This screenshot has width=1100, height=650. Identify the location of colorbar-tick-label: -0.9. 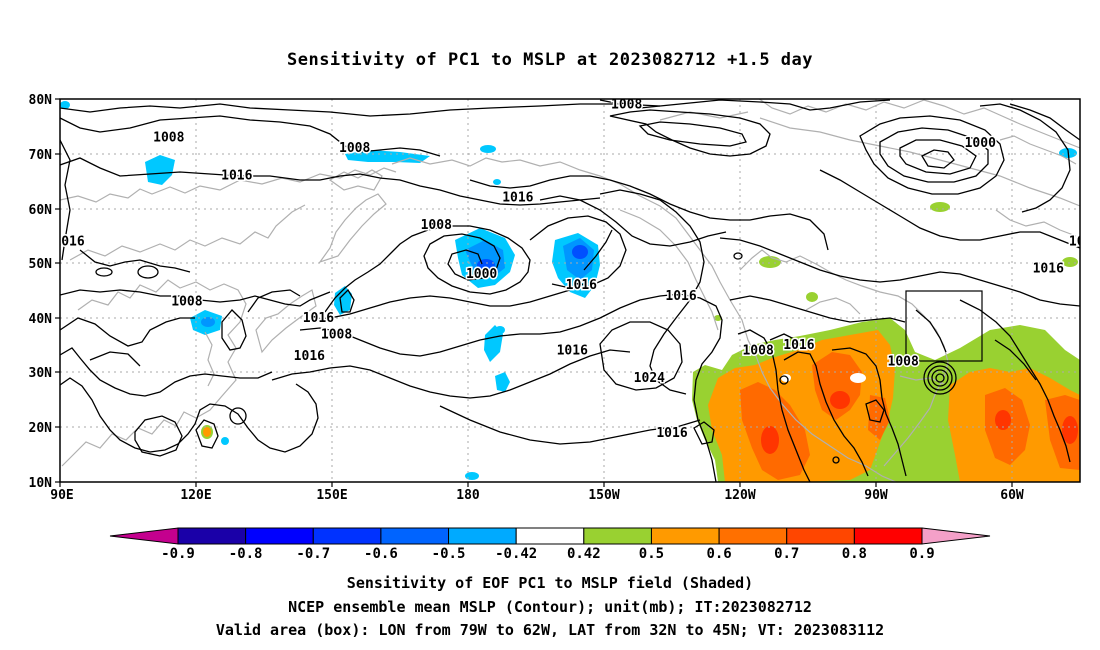
(178, 554).